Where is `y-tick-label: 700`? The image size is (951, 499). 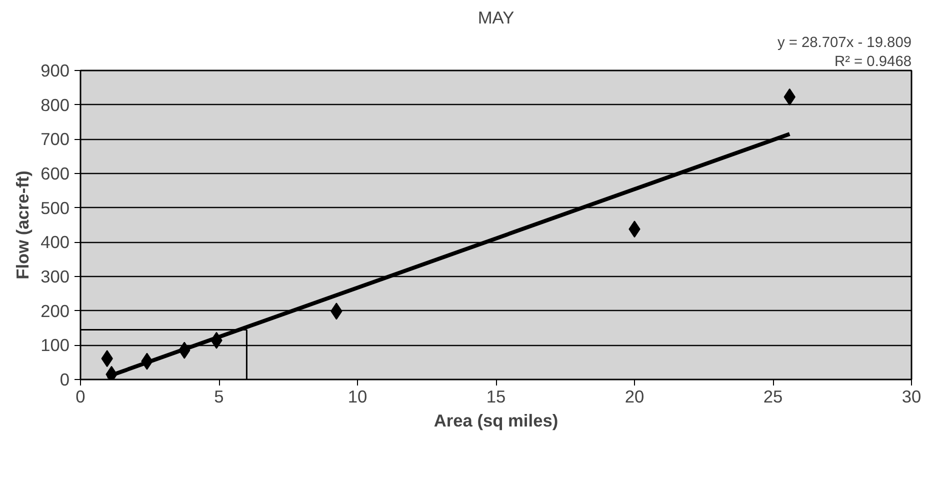 y-tick-label: 700 is located at coordinates (55, 139).